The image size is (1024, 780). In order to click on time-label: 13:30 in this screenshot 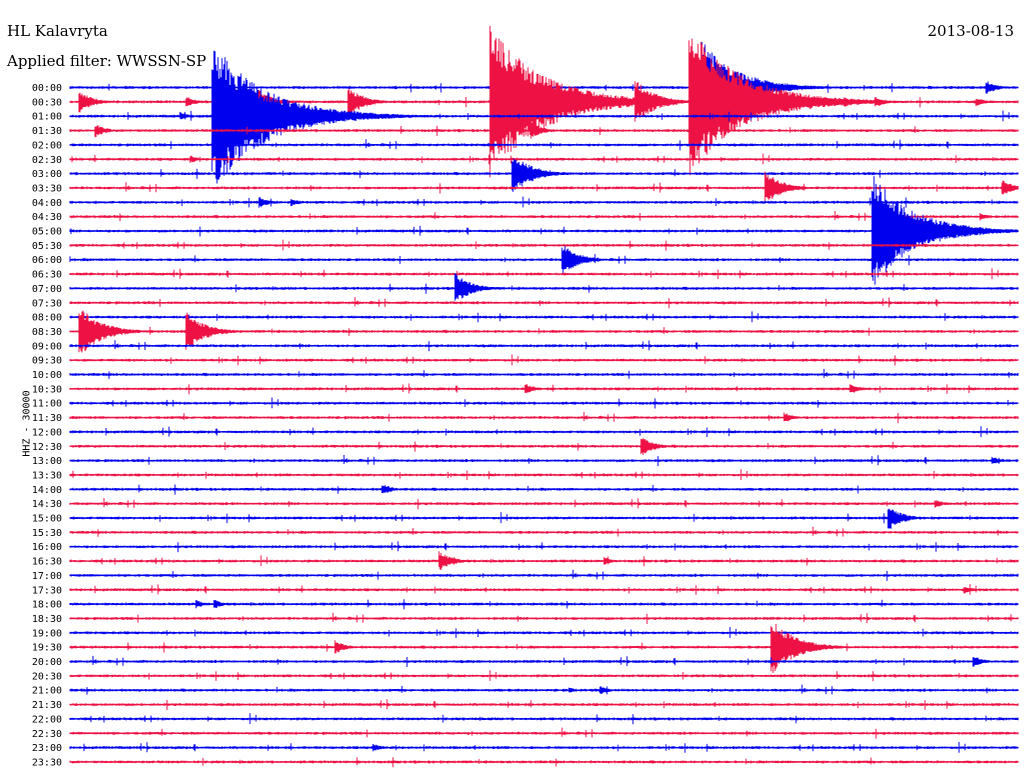, I will do `click(47, 475)`.